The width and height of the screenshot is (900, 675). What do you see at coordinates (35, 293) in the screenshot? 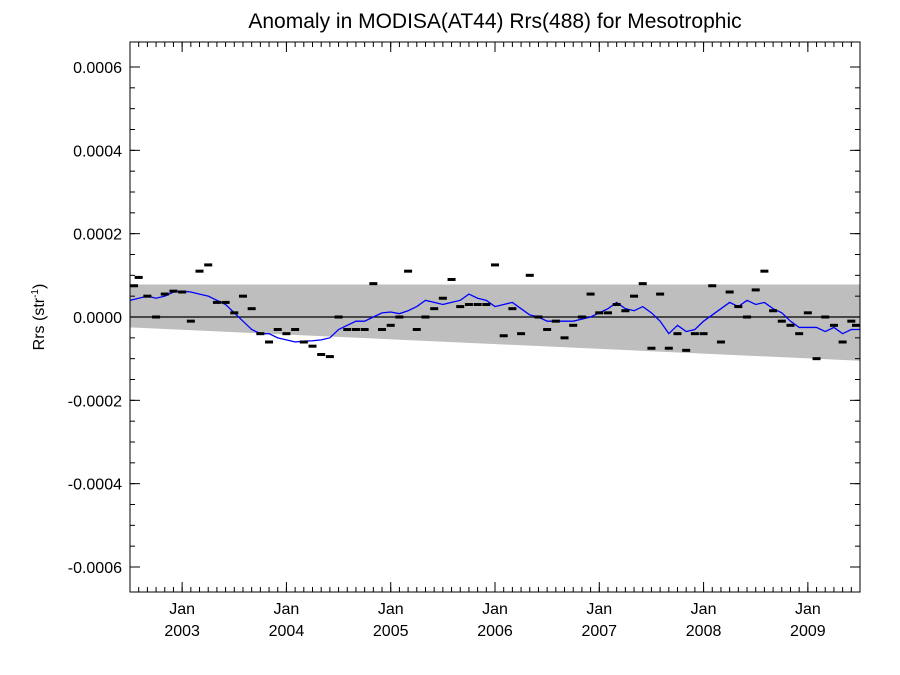
I see `y-axis-label-sup: -1` at bounding box center [35, 293].